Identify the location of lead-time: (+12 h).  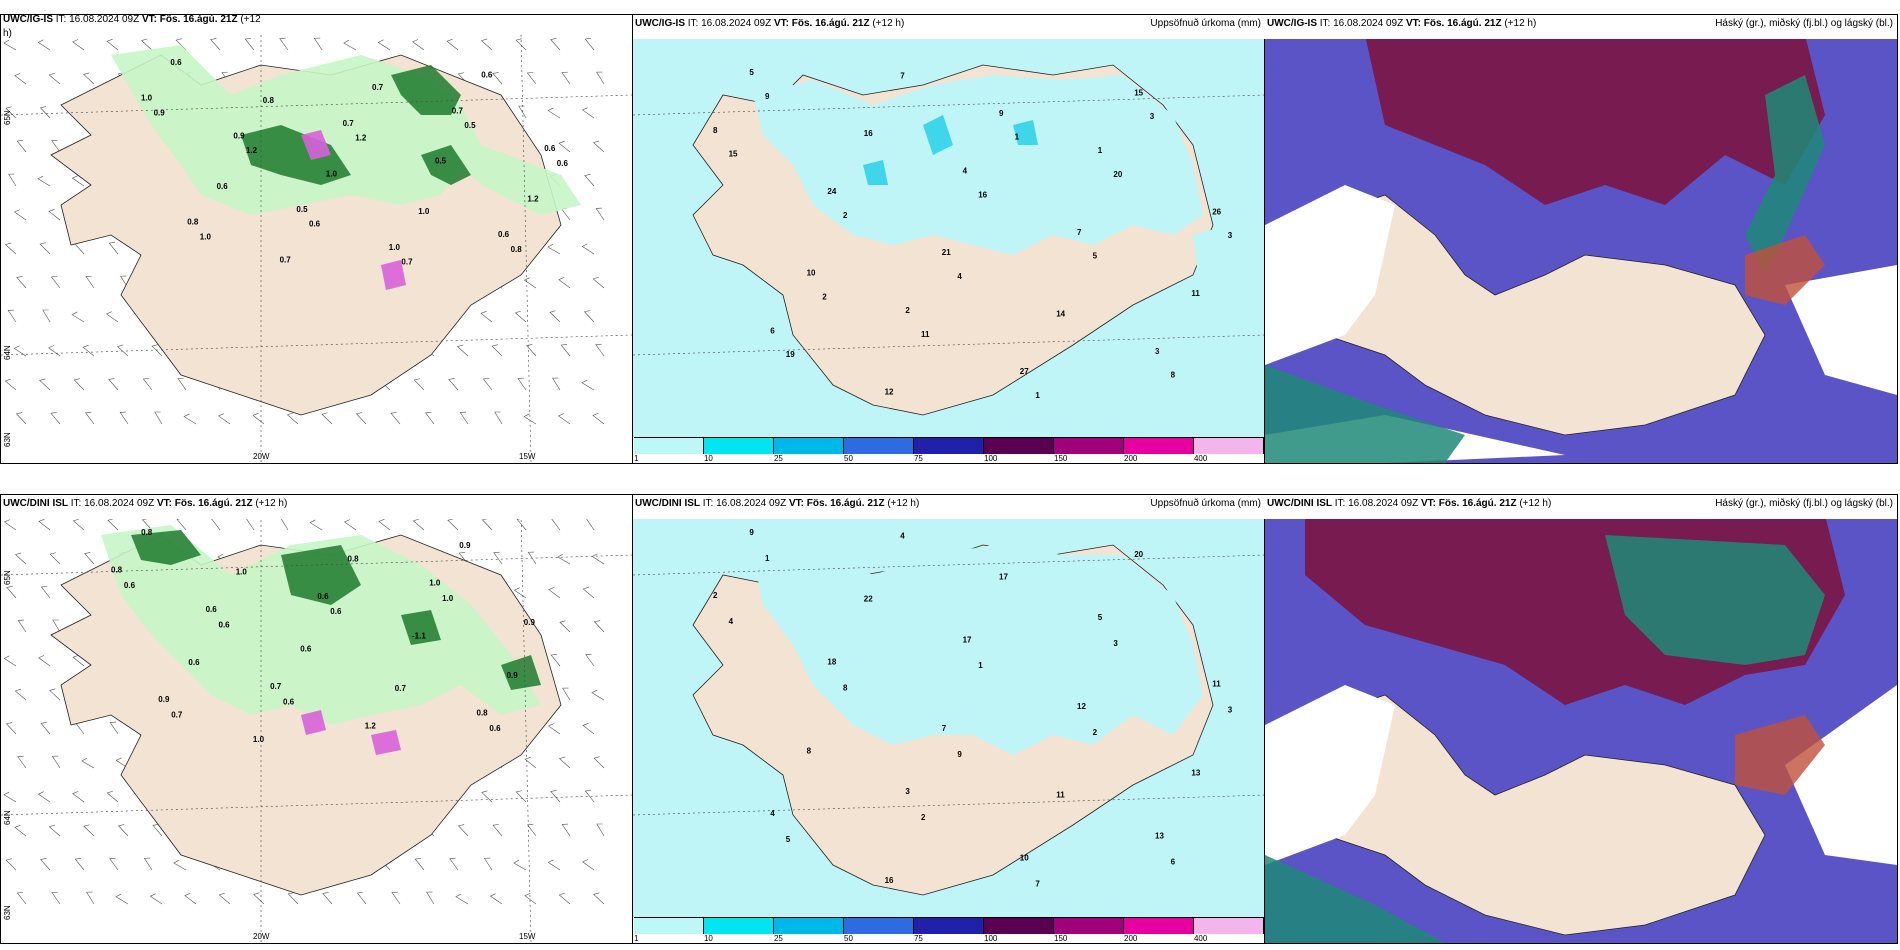
(888, 23).